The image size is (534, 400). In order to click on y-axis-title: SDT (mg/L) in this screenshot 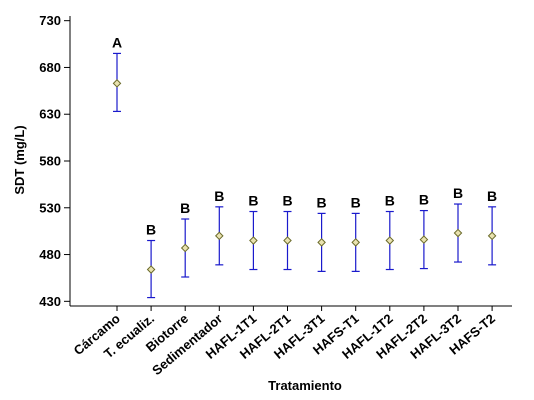, I will do `click(19, 159)`.